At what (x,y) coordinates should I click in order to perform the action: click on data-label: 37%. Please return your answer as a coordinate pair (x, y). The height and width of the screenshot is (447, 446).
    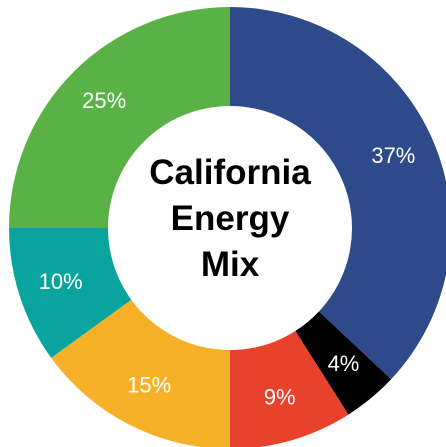
    Looking at the image, I should click on (393, 155).